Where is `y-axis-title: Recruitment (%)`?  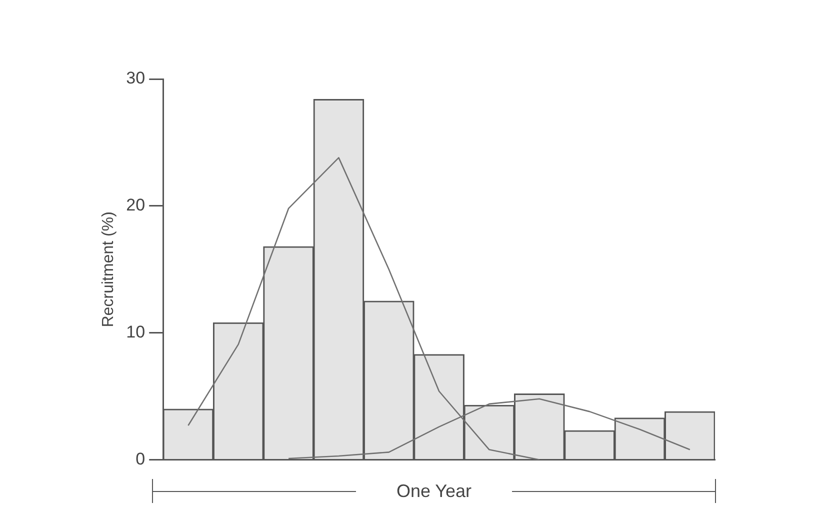
y-axis-title: Recruitment (%) is located at coordinates (109, 270).